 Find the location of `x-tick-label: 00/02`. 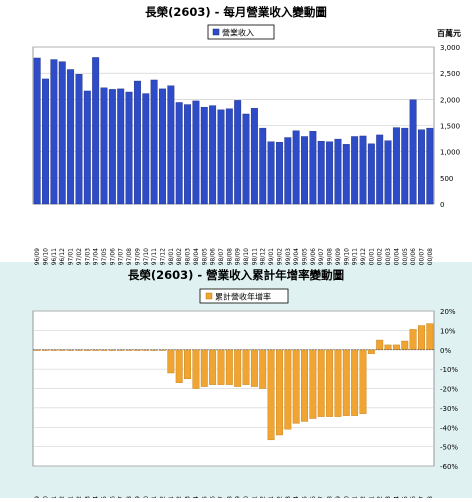

x-tick-label: 00/02 is located at coordinates (380, 256).